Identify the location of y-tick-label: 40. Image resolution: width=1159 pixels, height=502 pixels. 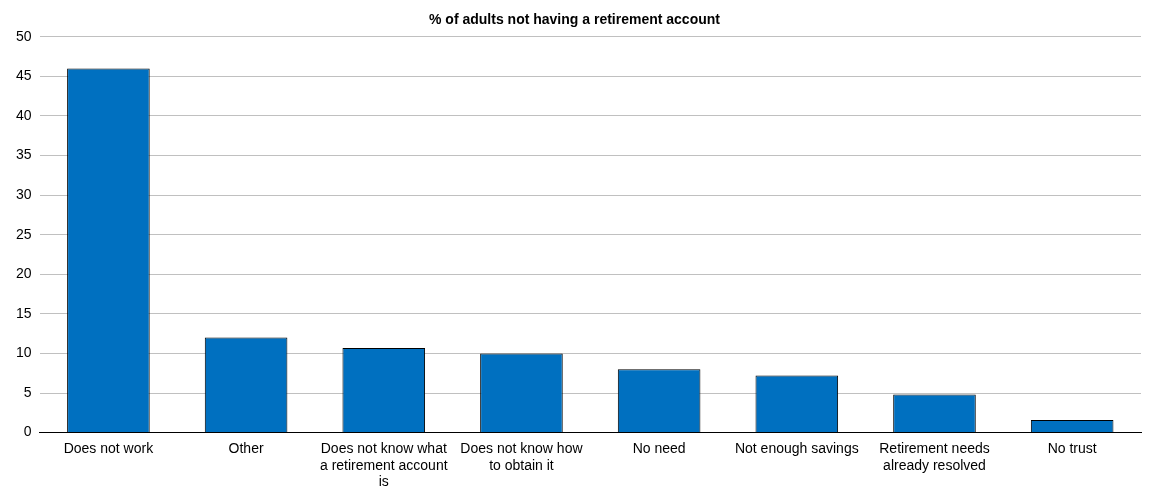
(23, 114).